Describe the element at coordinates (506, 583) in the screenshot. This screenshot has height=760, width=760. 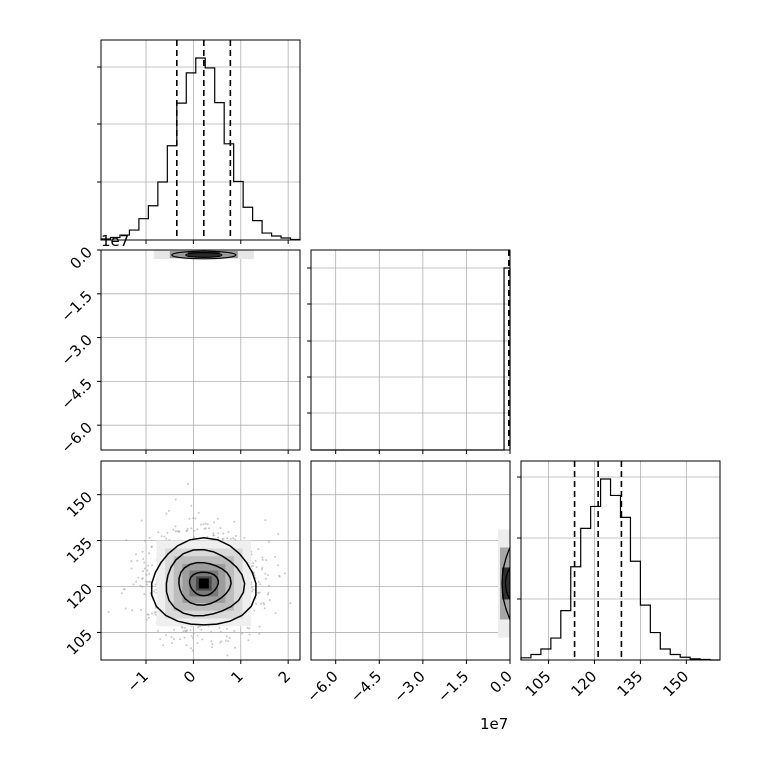
I see `density-contour-outer` at that location.